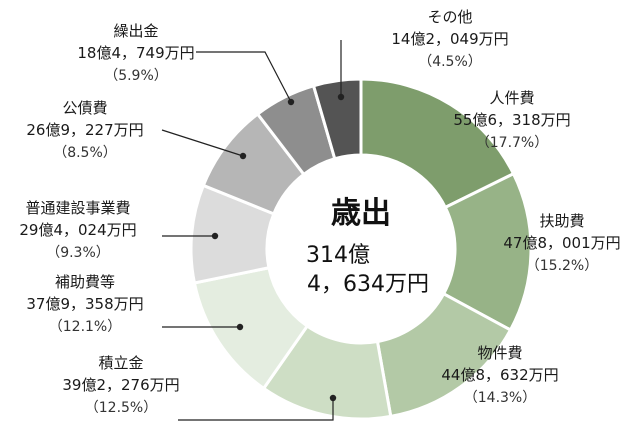 The height and width of the screenshot is (431, 637). What do you see at coordinates (561, 221) in the screenshot?
I see `slice-name: 扶助費` at bounding box center [561, 221].